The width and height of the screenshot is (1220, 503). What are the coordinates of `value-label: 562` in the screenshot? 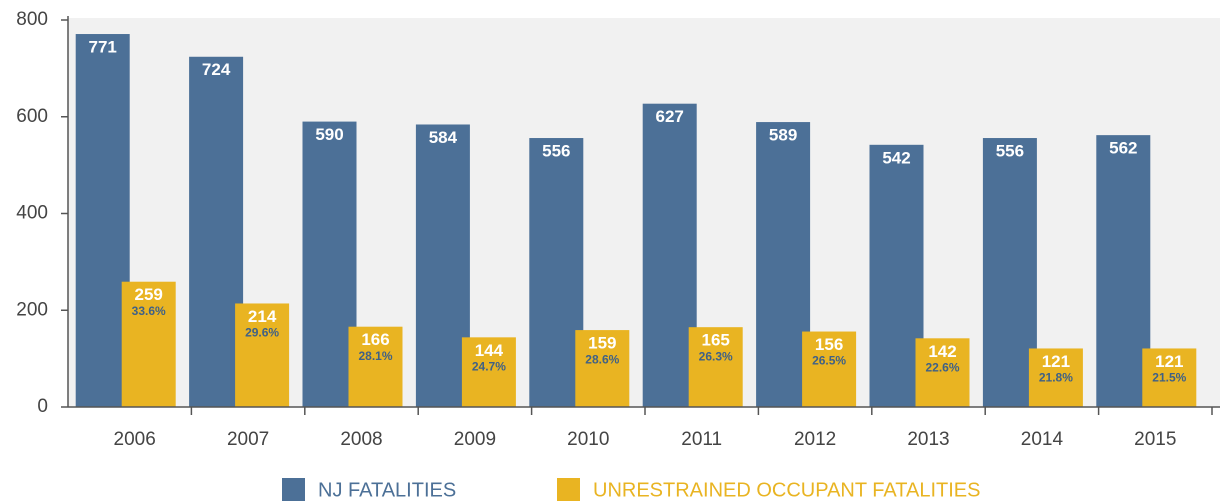 It's located at (1123, 148).